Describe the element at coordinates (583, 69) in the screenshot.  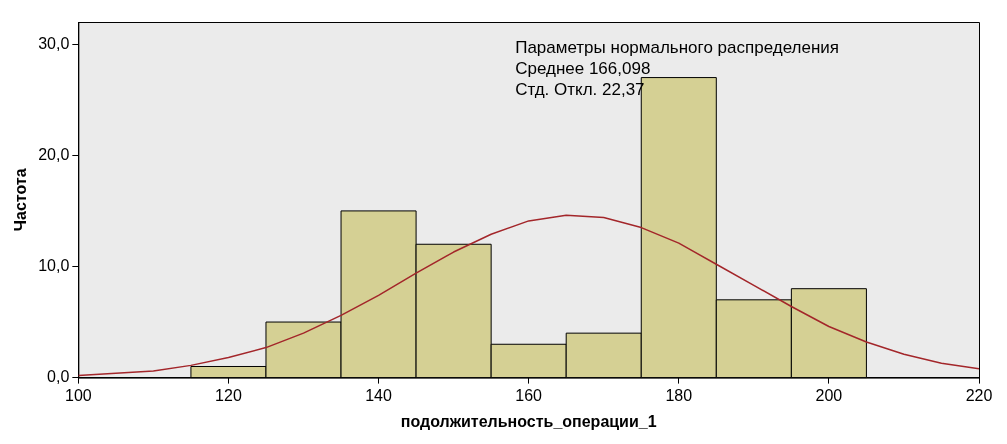
I see `annotation: Среднее 166,098` at that location.